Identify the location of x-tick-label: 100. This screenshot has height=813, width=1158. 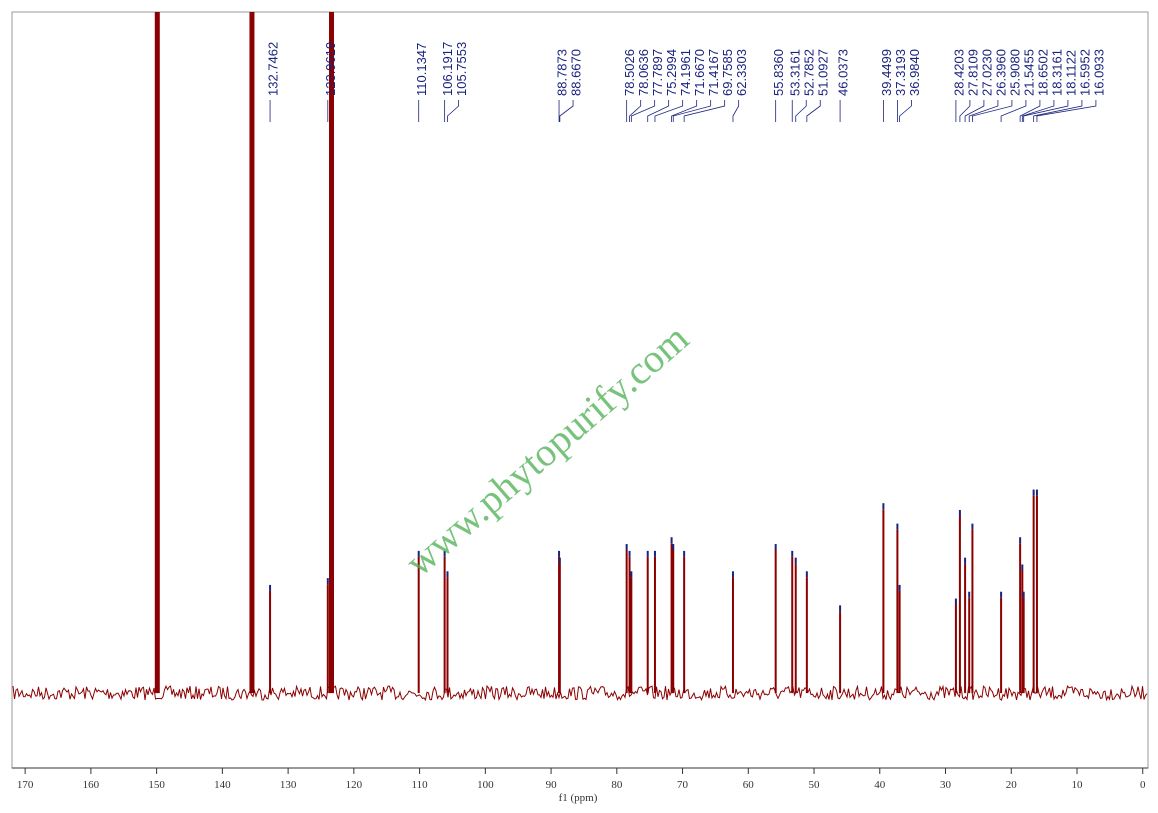
(485, 785).